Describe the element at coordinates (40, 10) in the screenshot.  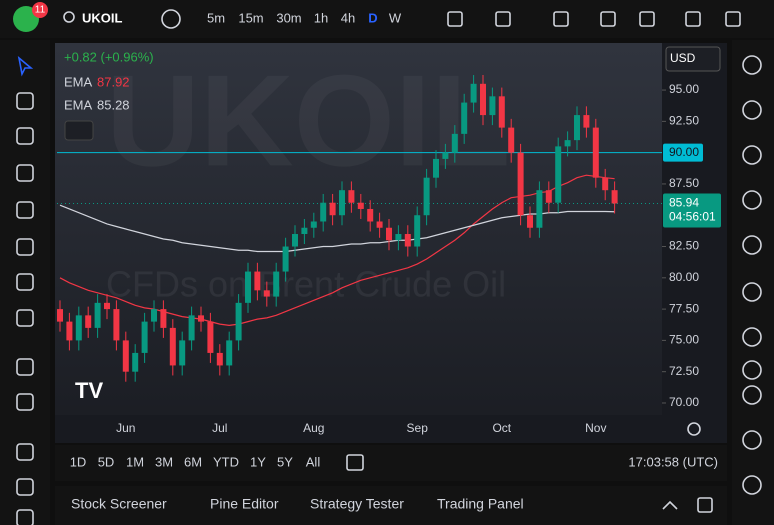
I see `badge-count: 11` at that location.